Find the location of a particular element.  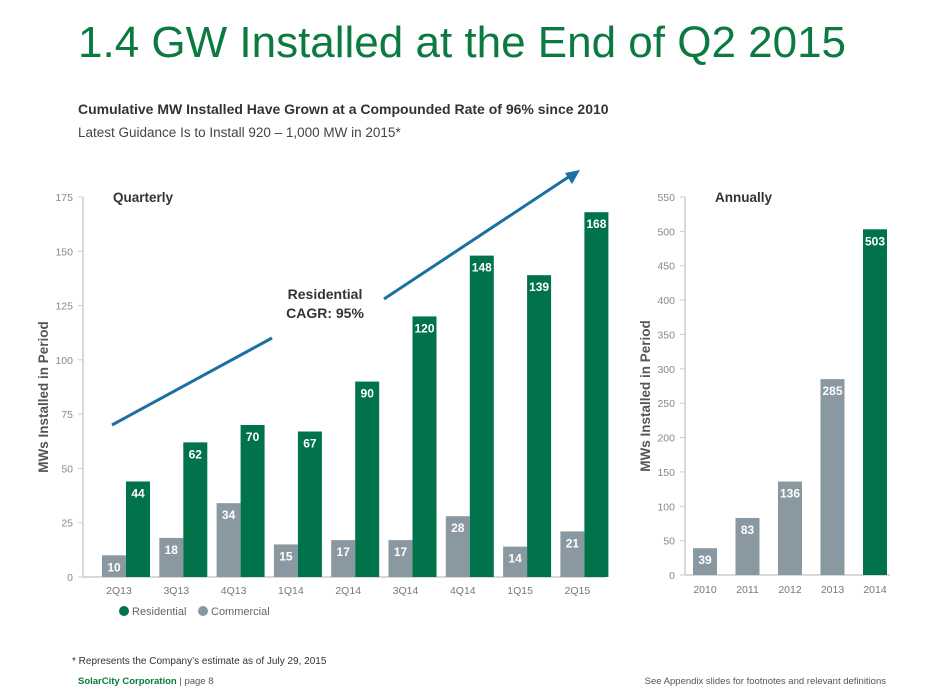

annual-value-label: 285 is located at coordinates (832, 391).